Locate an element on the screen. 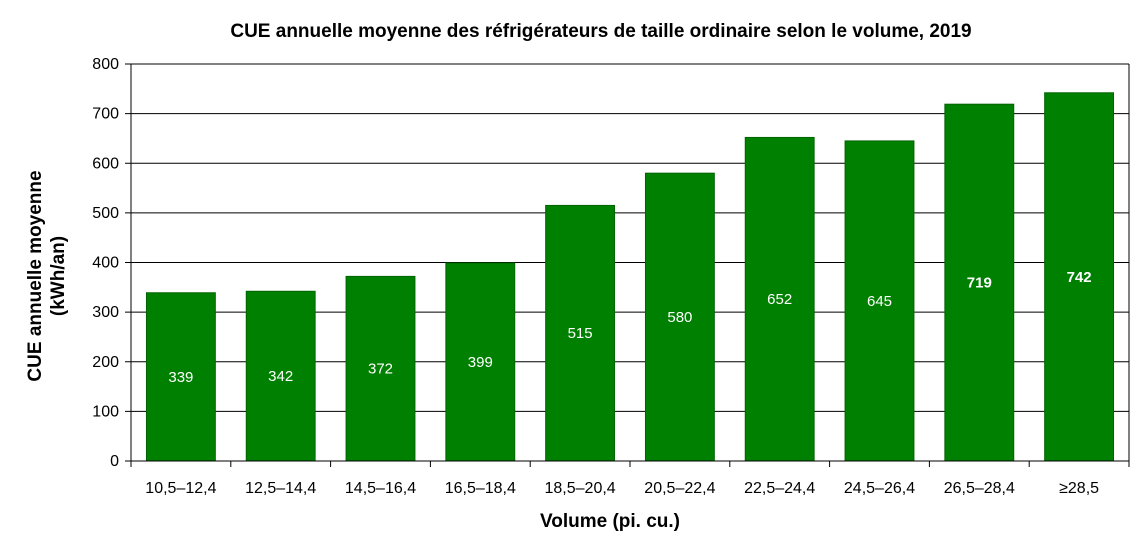 The height and width of the screenshot is (537, 1130). y-tick-label: 200 is located at coordinates (105, 362).